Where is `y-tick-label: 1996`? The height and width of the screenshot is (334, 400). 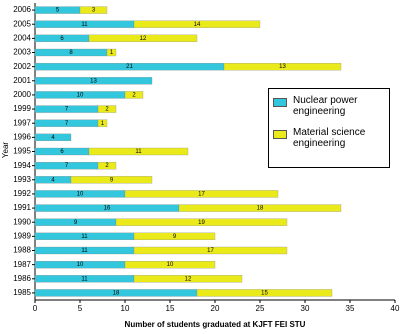
y-tick-label: 1996 is located at coordinates (22, 136).